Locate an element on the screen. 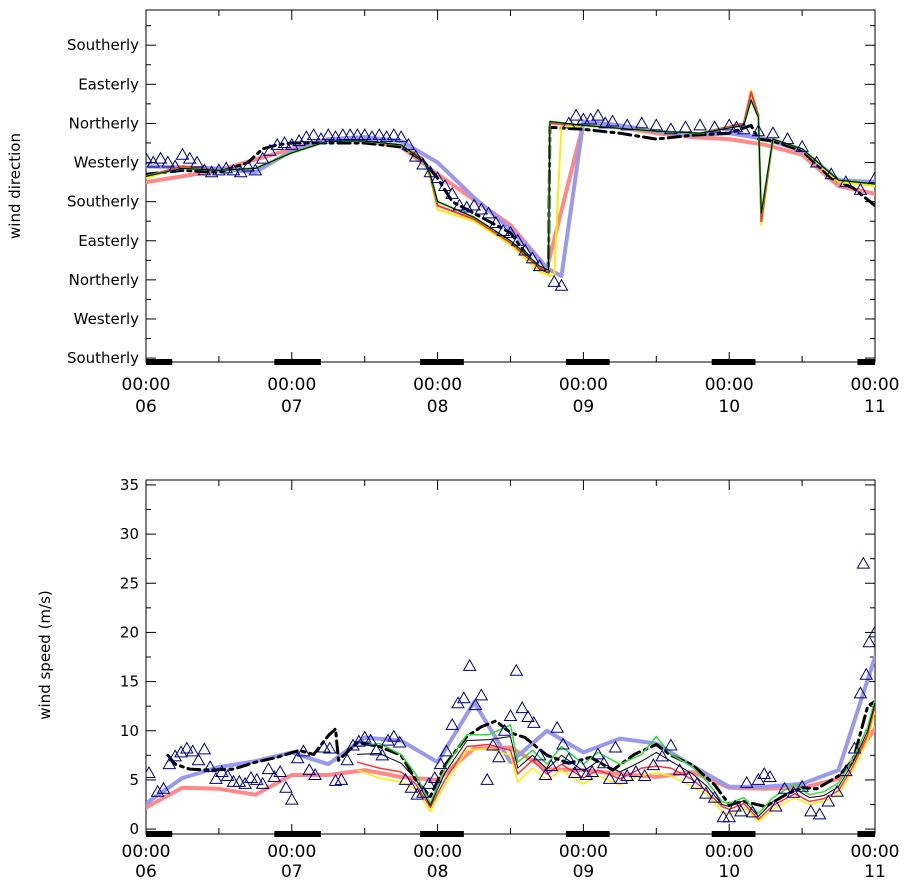  y-tick-label: 25 is located at coordinates (129, 583).